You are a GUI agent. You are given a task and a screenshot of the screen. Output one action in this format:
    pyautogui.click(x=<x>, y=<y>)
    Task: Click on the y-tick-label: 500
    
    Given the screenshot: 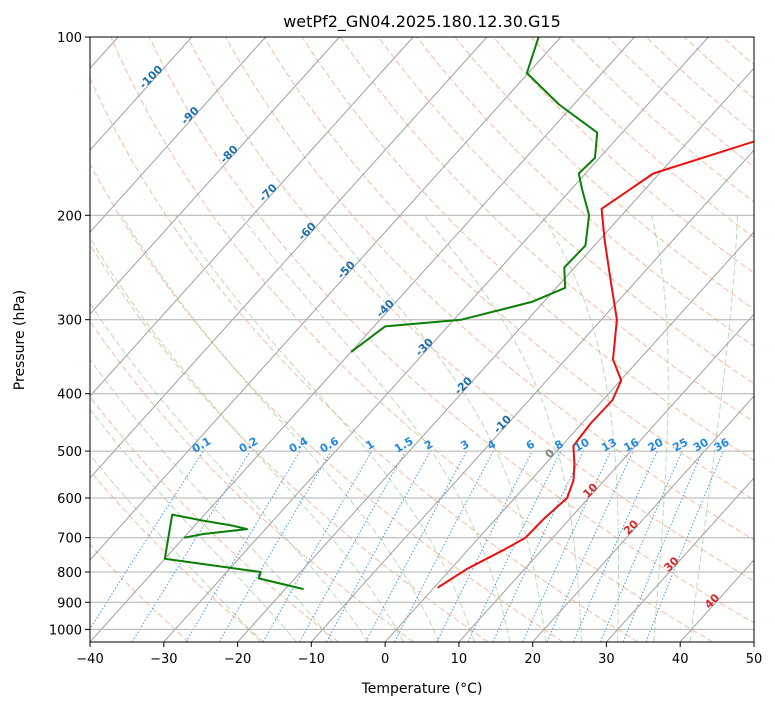 What is the action you would take?
    pyautogui.click(x=69, y=452)
    